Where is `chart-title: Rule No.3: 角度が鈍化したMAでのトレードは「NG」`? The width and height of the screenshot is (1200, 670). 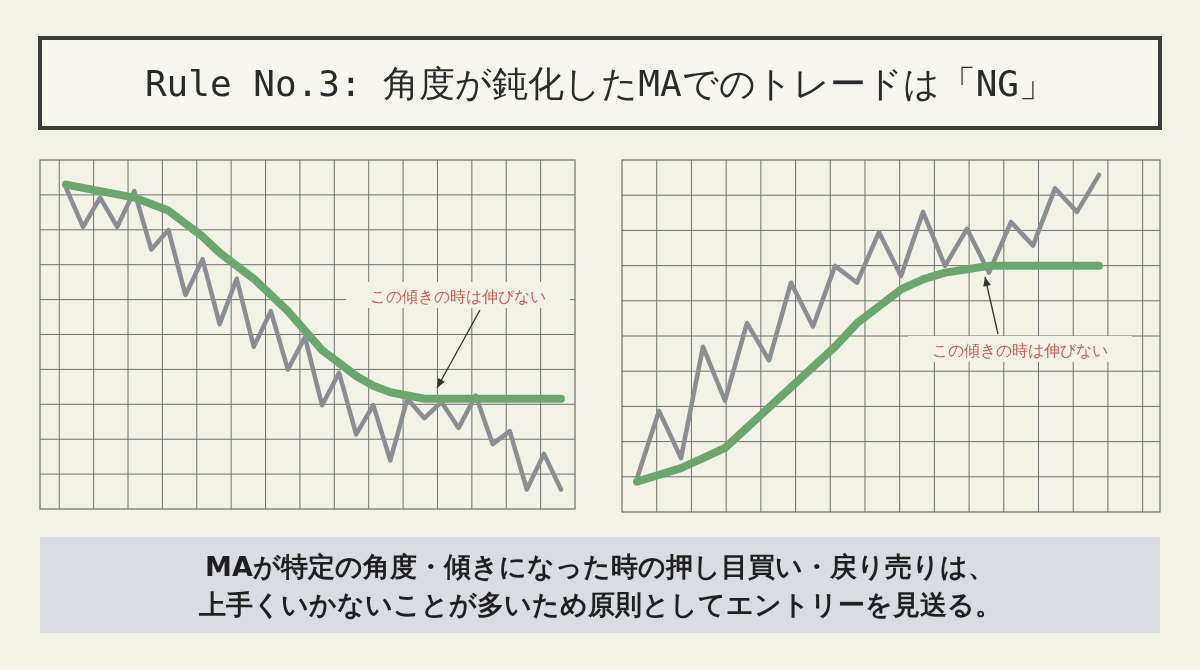 chart-title: Rule No.3: 角度が鈍化したMAでのトレードは「NG」 is located at coordinates (600, 83).